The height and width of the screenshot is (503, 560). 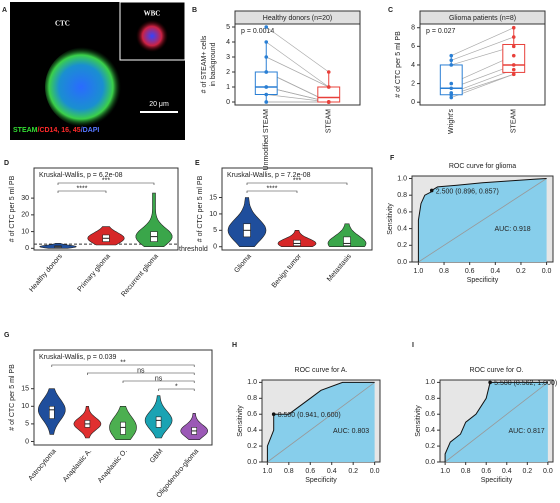 What do you see at coordinates (25, 130) in the screenshot?
I see `stain-legend-part: STEAM` at bounding box center [25, 130].